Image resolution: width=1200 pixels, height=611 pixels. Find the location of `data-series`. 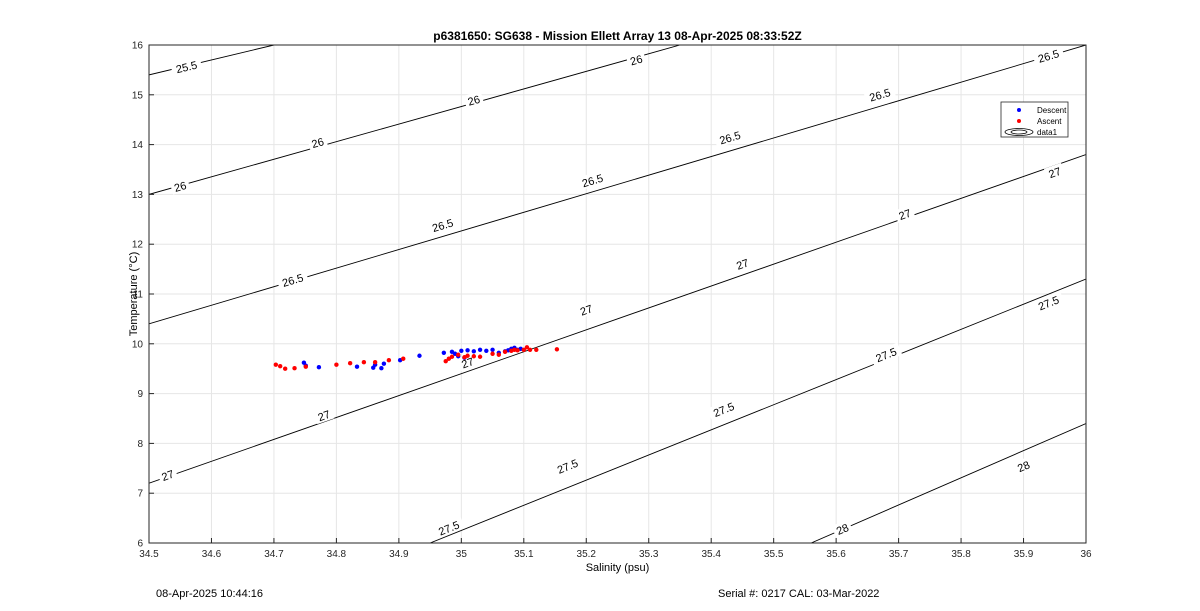

data-series is located at coordinates (416, 358).